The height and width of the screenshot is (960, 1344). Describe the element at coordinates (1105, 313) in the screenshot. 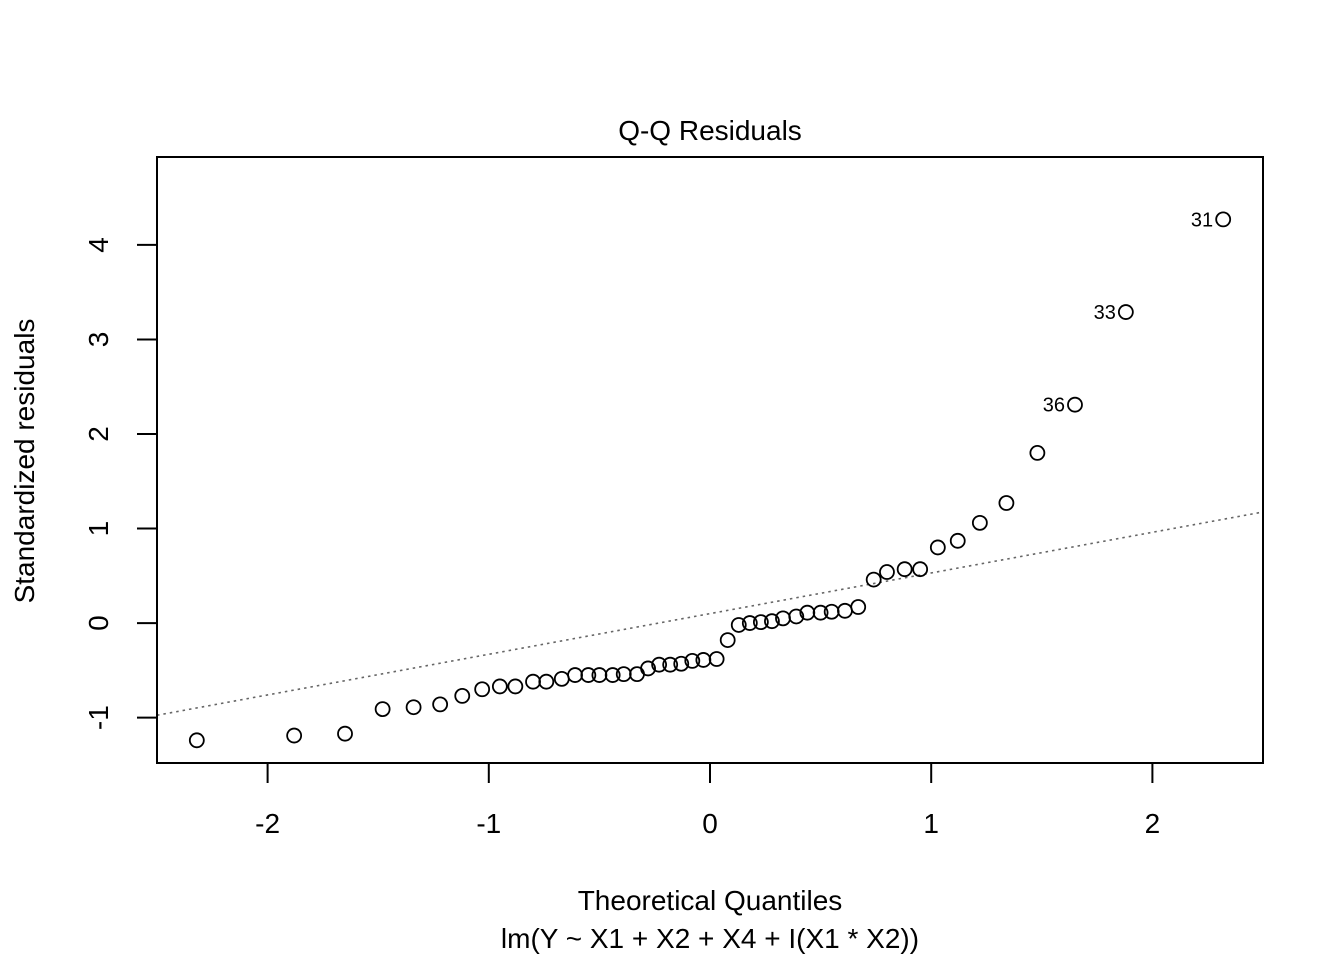

I see `point-label: 33` at that location.